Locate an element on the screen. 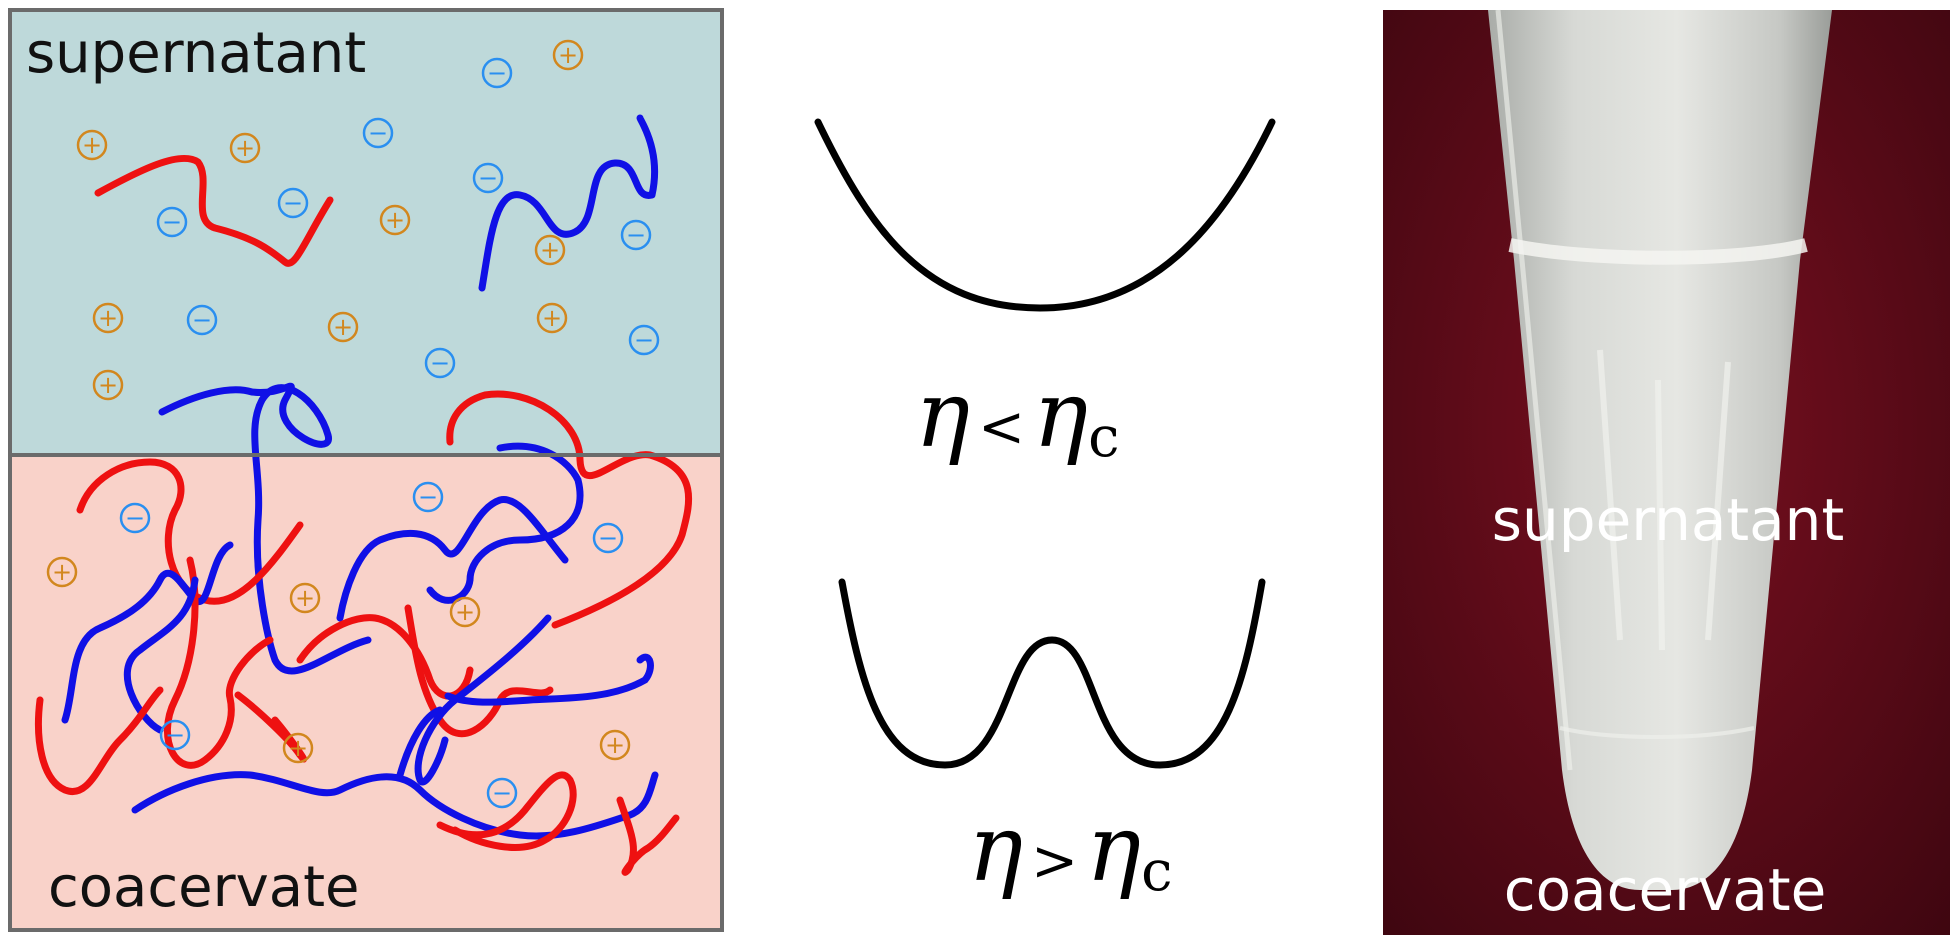 The image size is (1960, 945). coacervate-label: coacervate is located at coordinates (204, 887).